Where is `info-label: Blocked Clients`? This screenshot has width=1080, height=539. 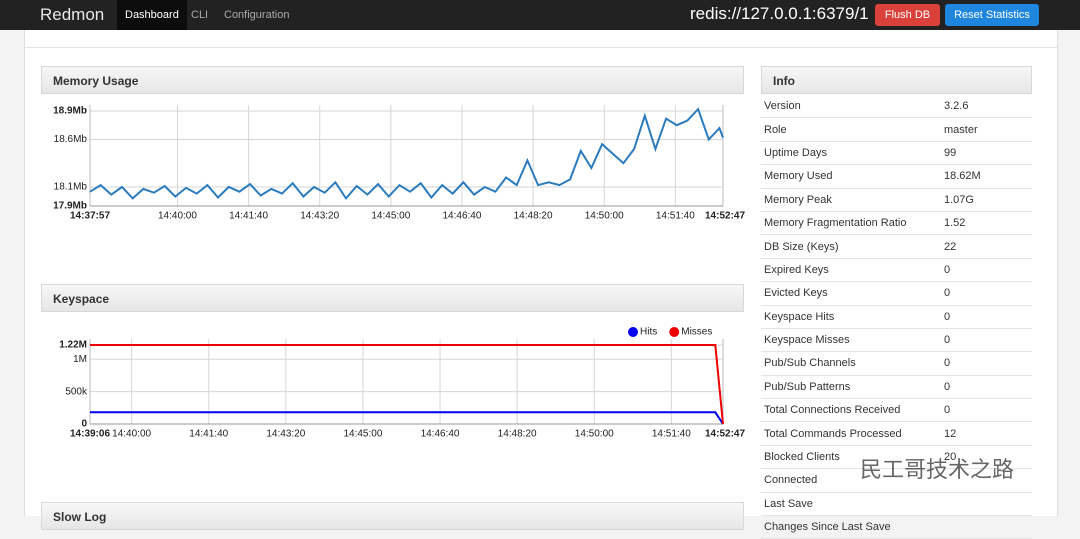 info-label: Blocked Clients is located at coordinates (851, 457).